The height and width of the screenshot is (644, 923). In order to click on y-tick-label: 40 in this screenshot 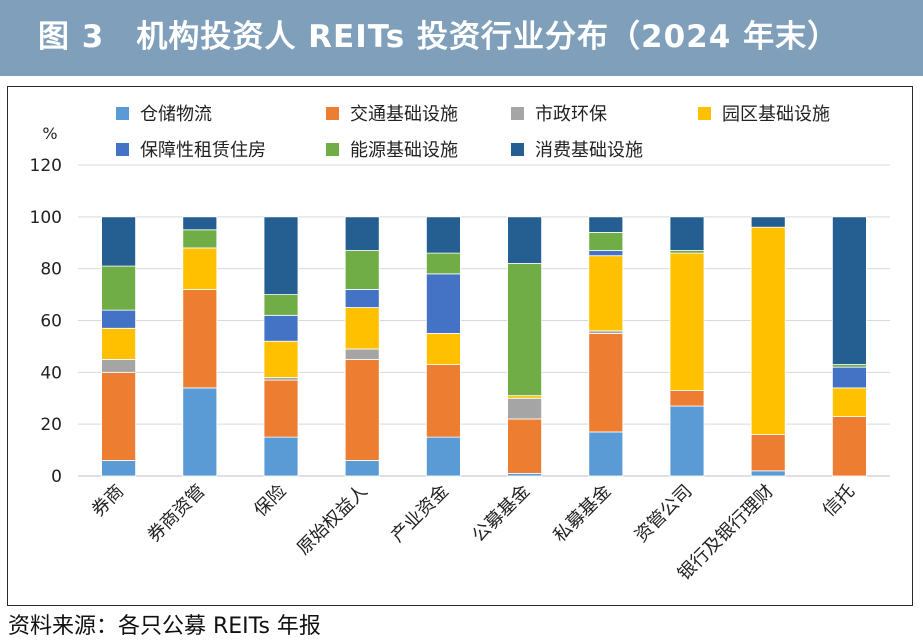, I will do `click(51, 373)`.